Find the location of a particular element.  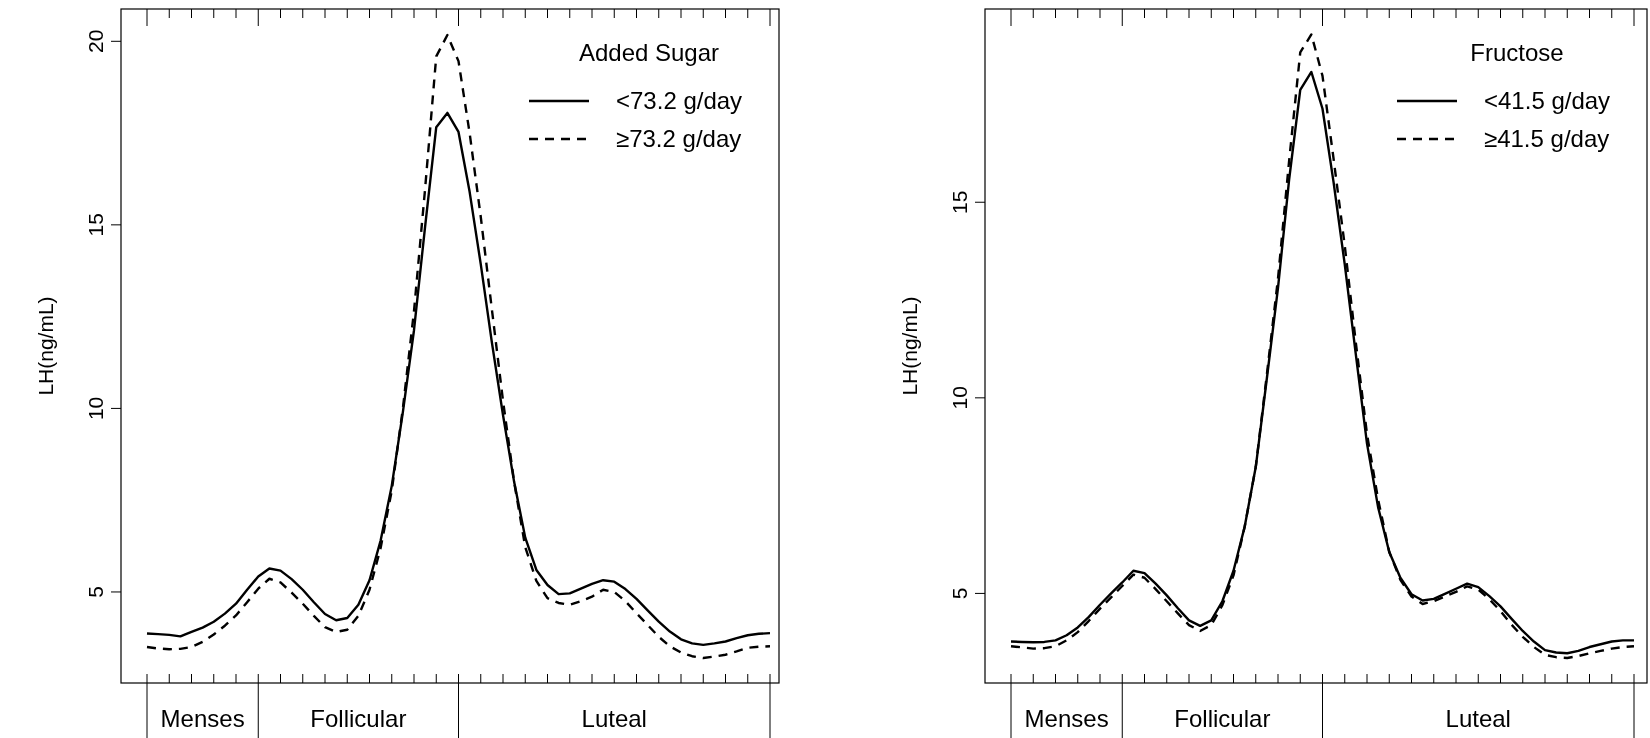

legend-label: ≥41.5 g/day is located at coordinates (1547, 138).